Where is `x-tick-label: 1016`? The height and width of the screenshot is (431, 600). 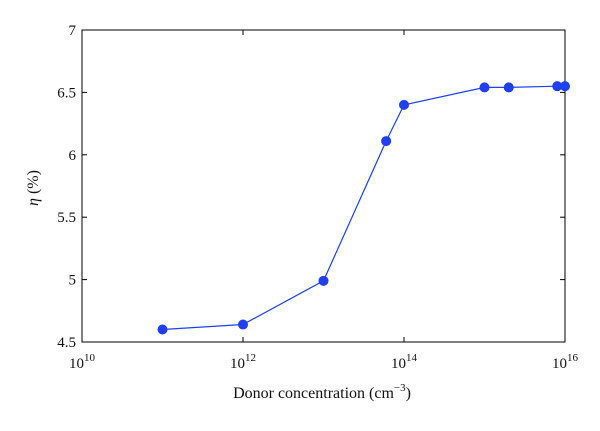
x-tick-label: 1016 is located at coordinates (565, 362).